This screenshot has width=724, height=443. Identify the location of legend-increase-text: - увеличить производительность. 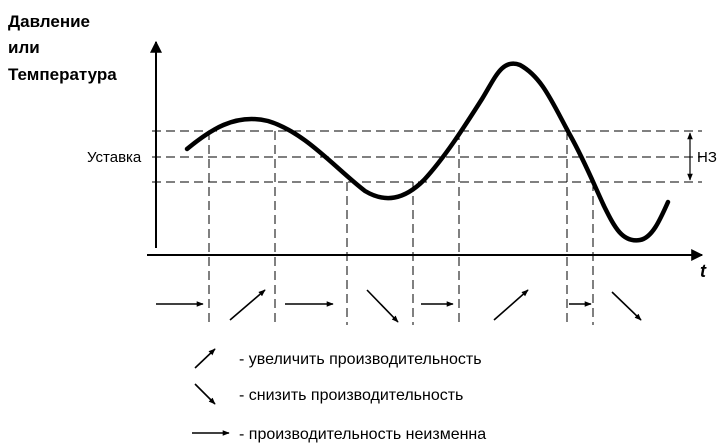
(360, 359).